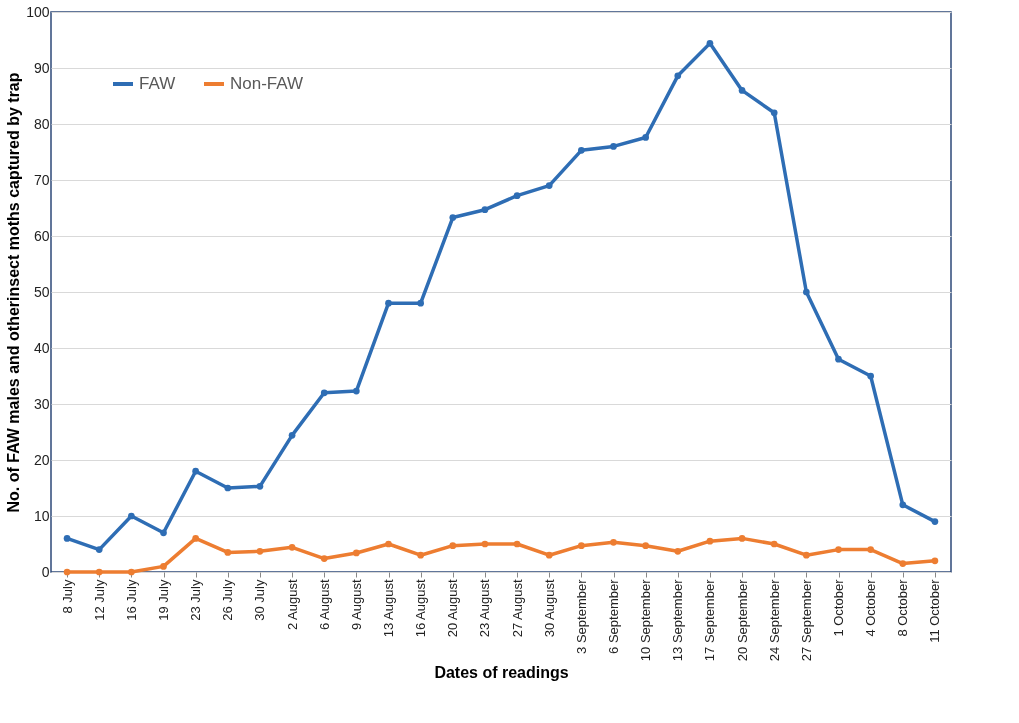 The height and width of the screenshot is (723, 1019). I want to click on x-tick-label: 1 October, so click(838, 607).